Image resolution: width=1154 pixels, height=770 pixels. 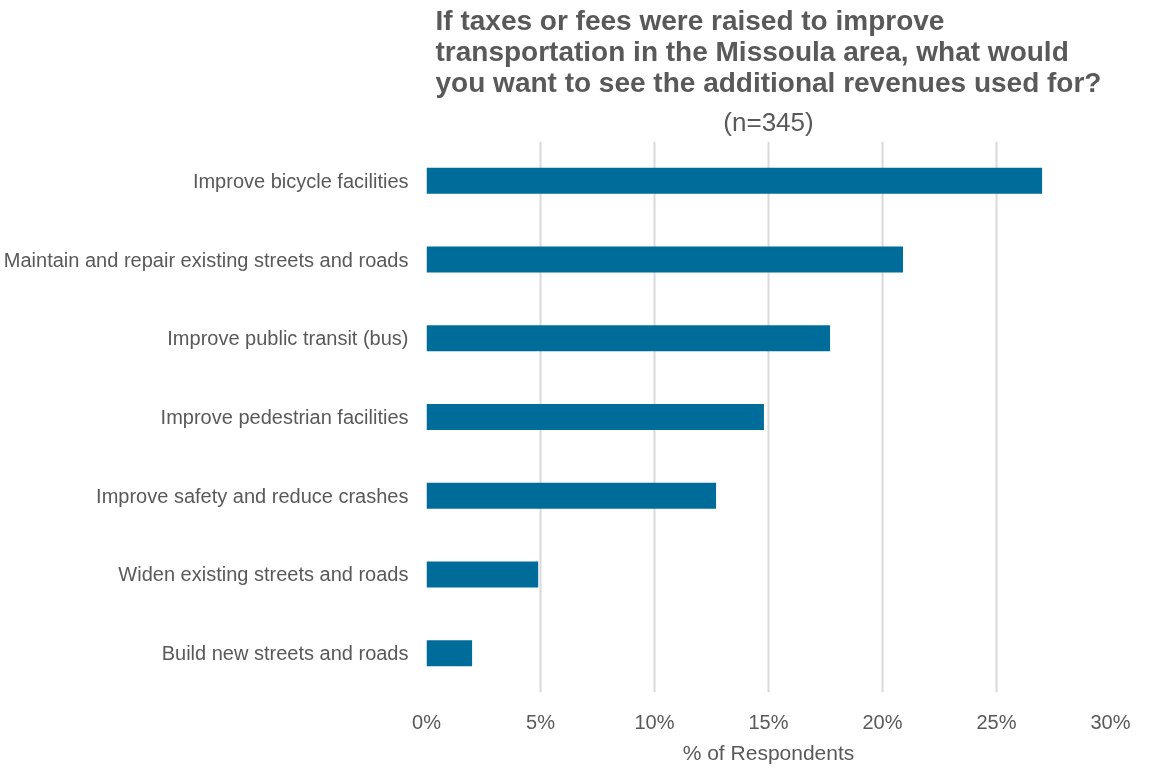 I want to click on y-tick-label: Widen existing streets and roads, so click(x=263, y=574).